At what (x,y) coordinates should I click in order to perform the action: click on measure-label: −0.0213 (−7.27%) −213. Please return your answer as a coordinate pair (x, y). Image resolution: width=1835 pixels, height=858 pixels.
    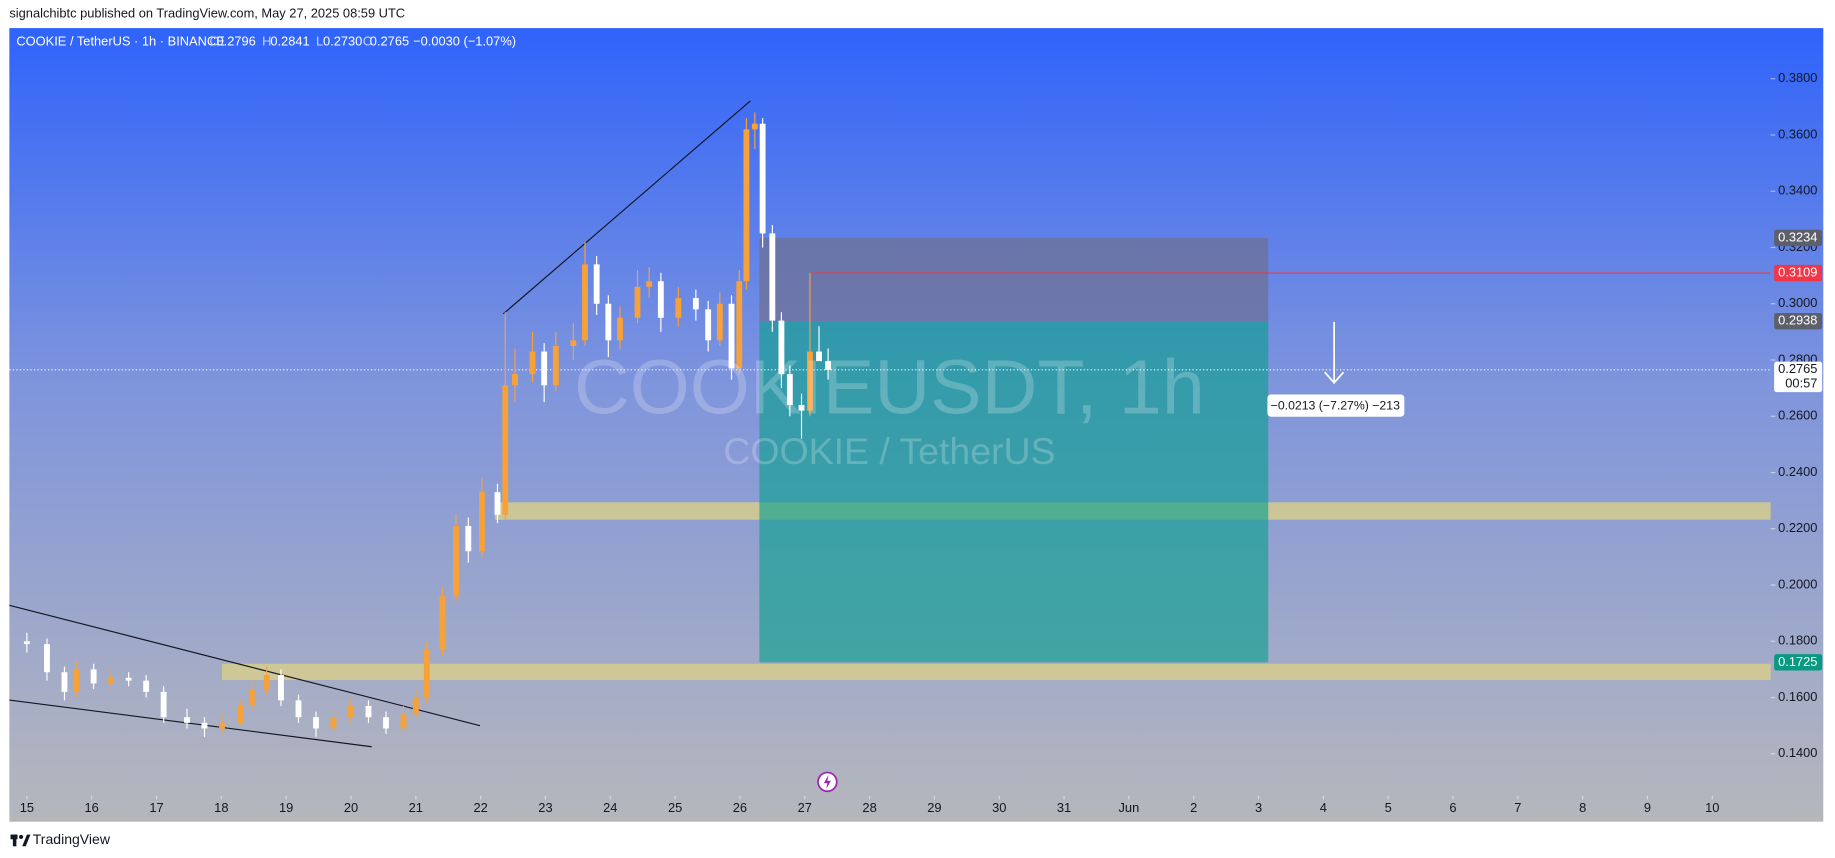
    Looking at the image, I should click on (1336, 405).